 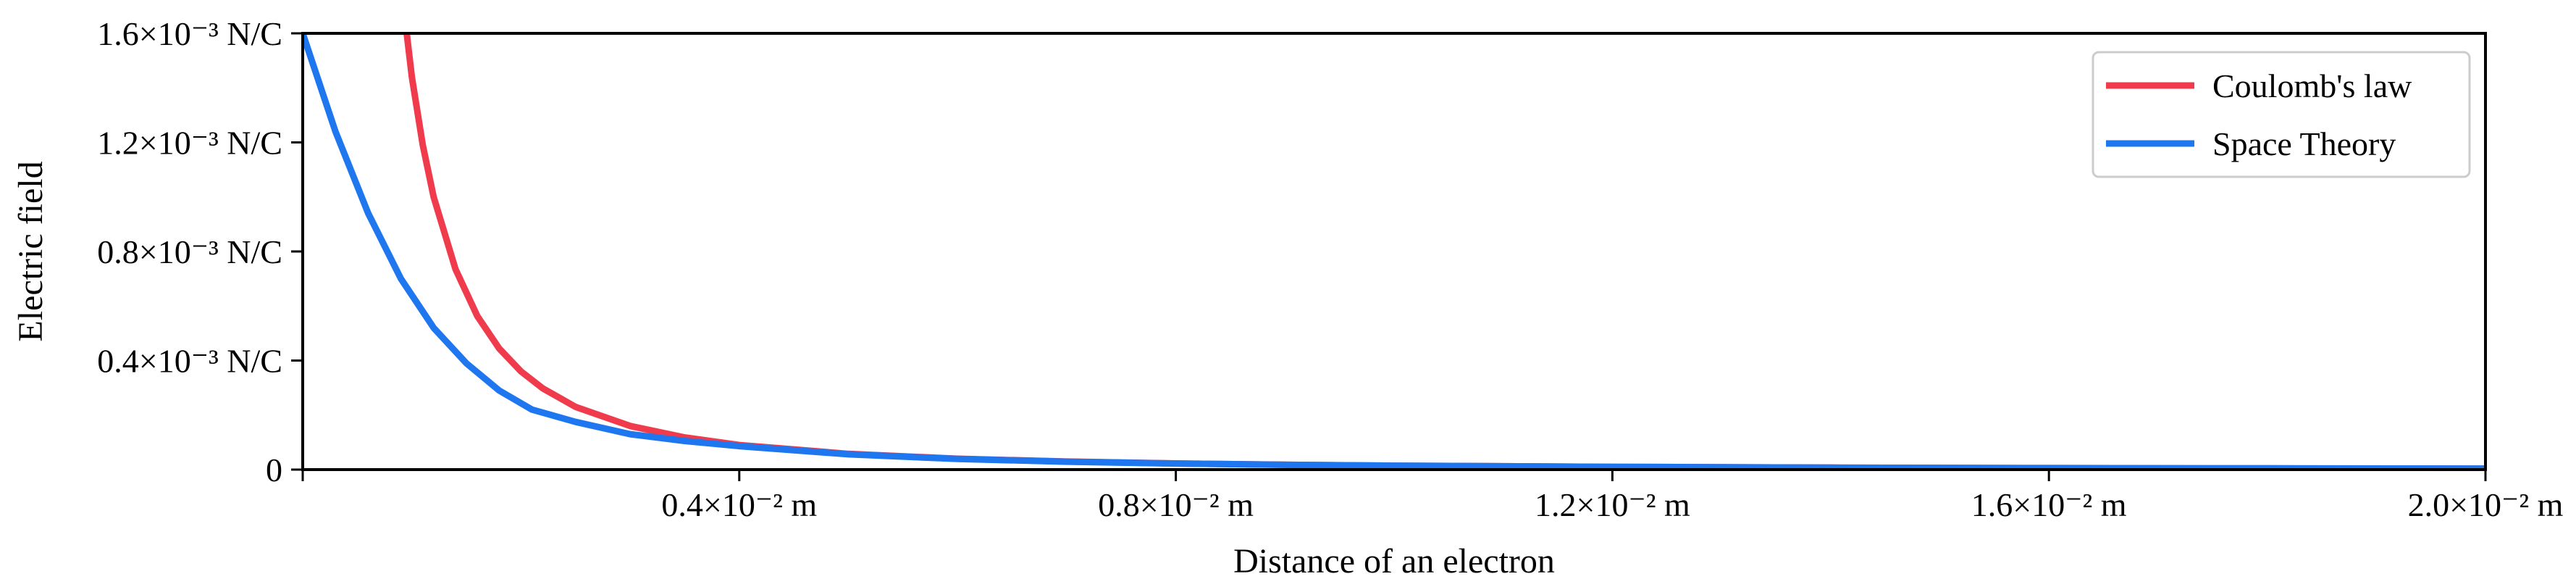 What do you see at coordinates (189, 251) in the screenshot?
I see `y-tick-label: 0.8×10⁻³ N/C` at bounding box center [189, 251].